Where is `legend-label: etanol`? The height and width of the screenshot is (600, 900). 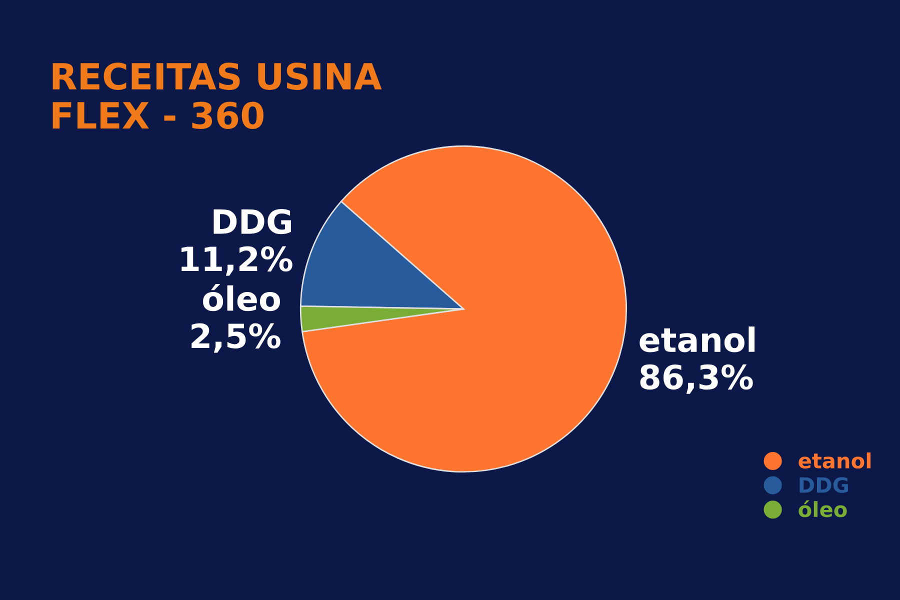
legend-label: etanol is located at coordinates (834, 460).